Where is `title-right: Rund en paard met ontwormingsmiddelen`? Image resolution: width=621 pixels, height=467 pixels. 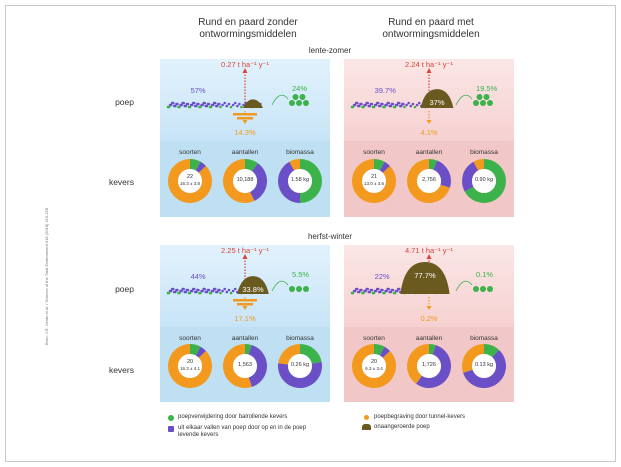 title-right: Rund en paard met ontwormingsmiddelen is located at coordinates (431, 28).